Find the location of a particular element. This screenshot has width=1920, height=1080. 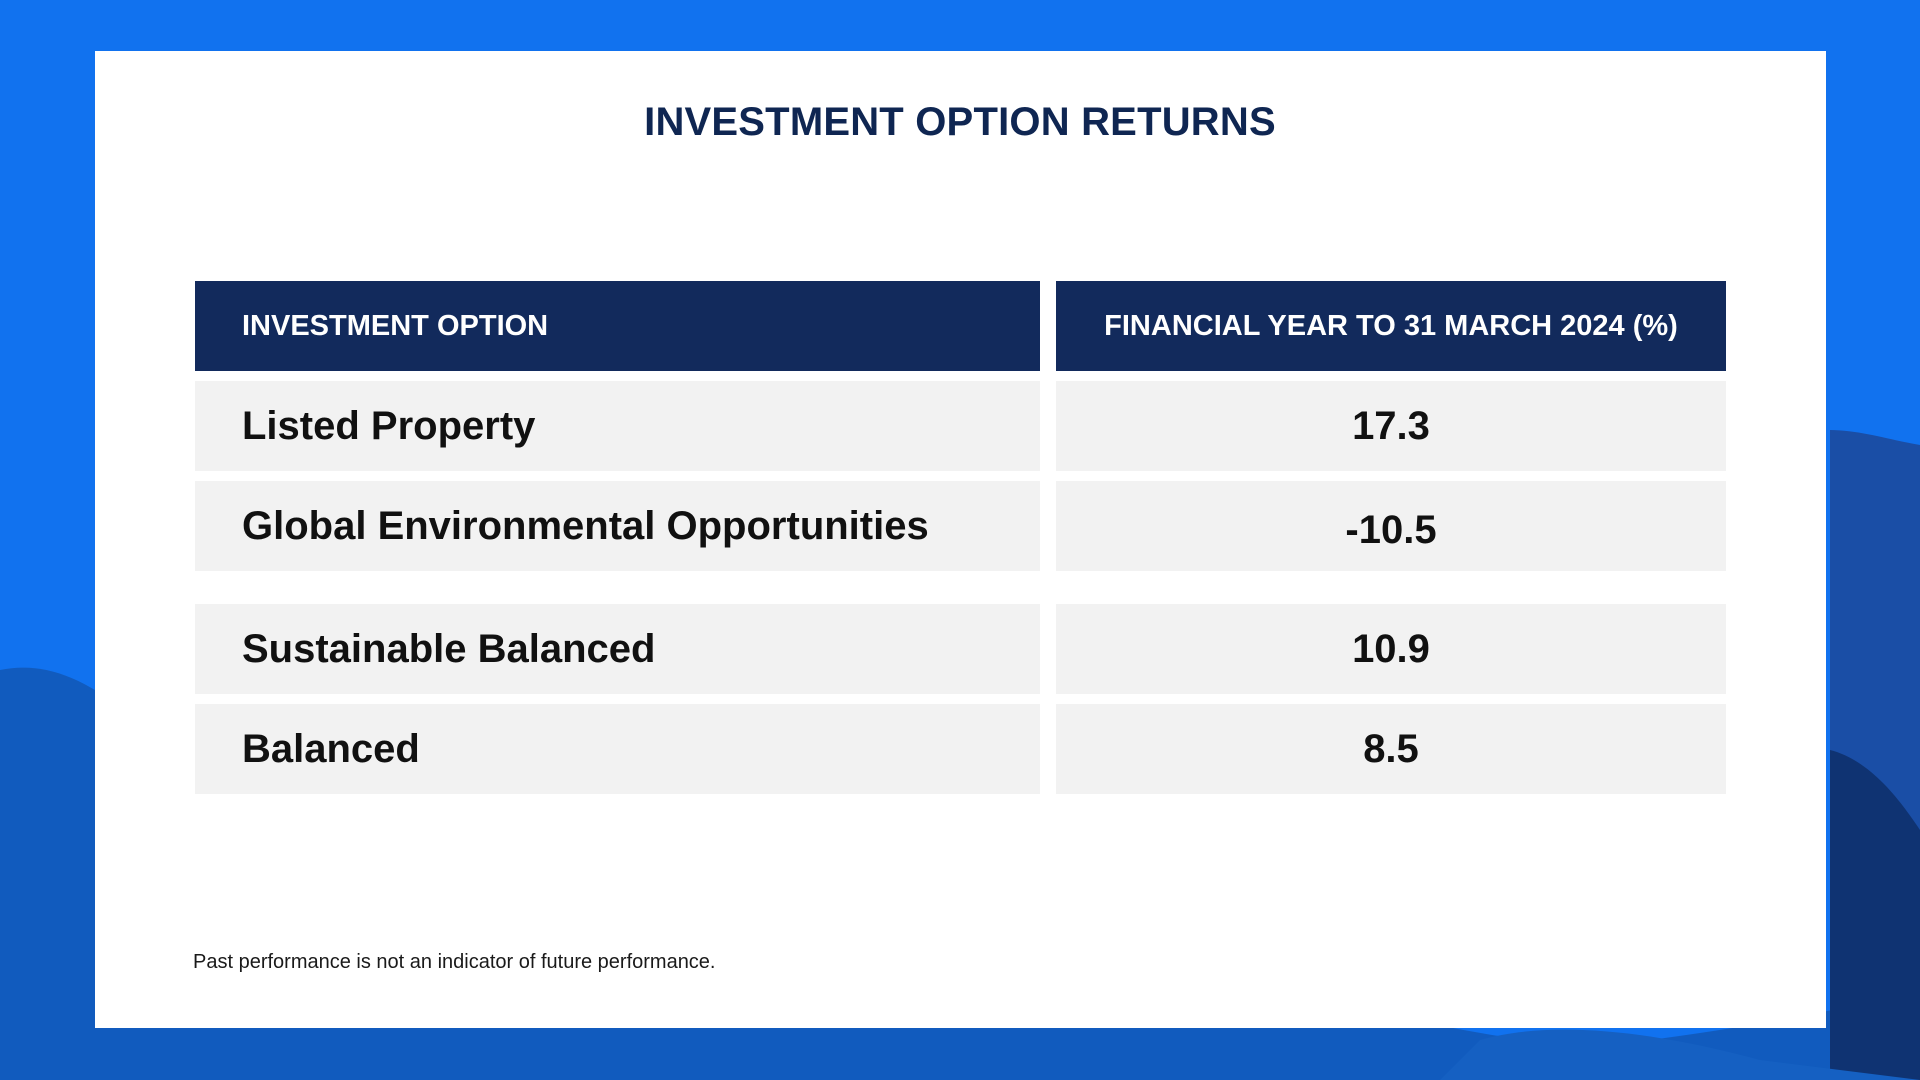

table-cell-option: Balanced is located at coordinates (617, 749).